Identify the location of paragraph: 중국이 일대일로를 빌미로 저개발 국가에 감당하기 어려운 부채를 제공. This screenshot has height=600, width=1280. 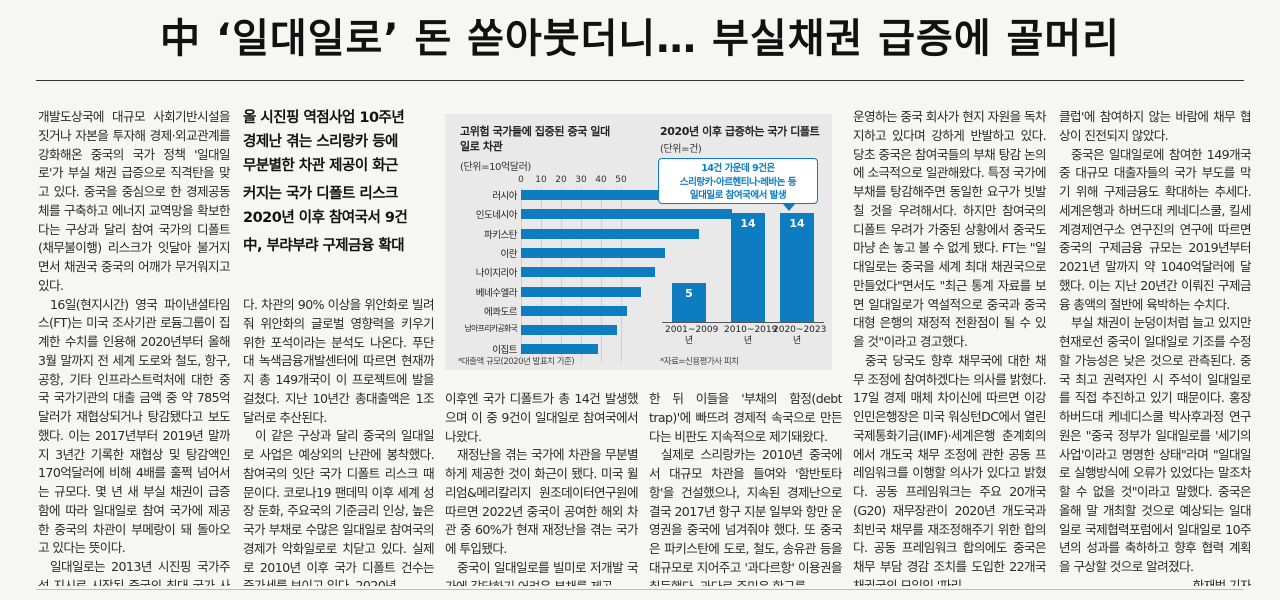
(541, 572).